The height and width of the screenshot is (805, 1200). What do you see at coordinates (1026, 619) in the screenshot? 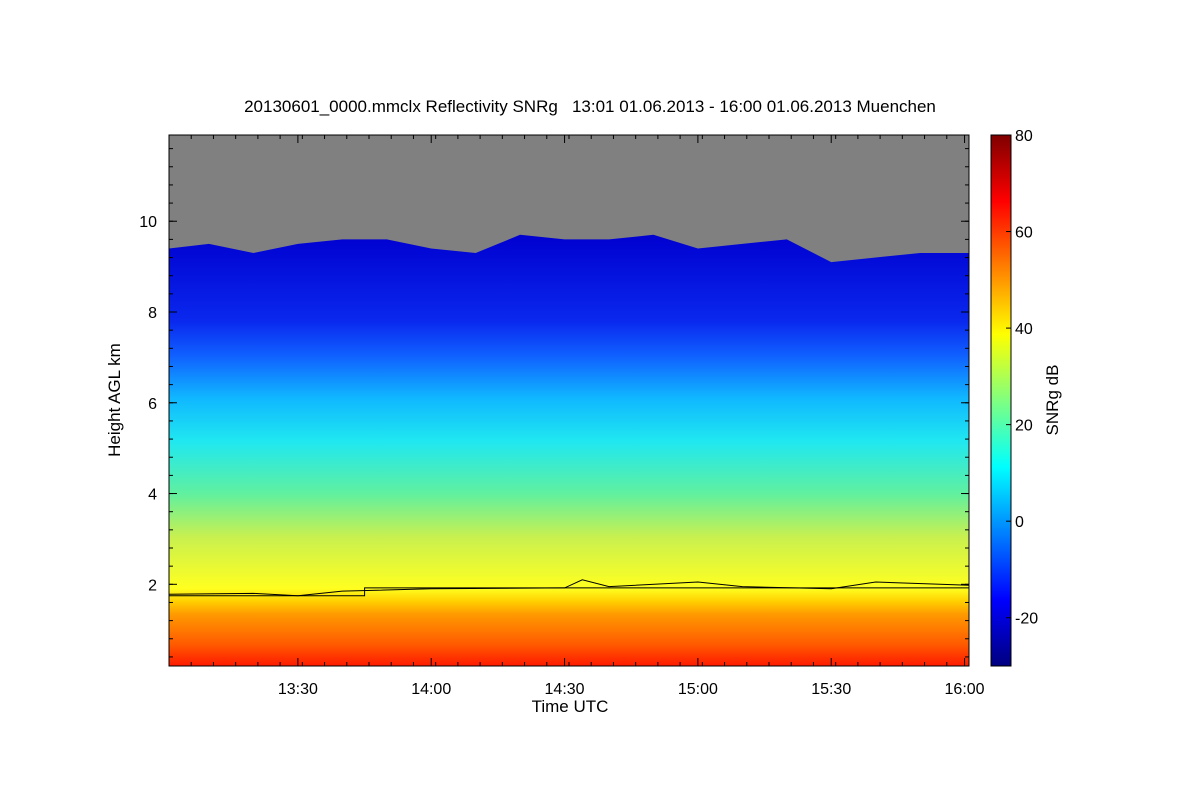
I see `colorbar-tick-label: -20` at bounding box center [1026, 619].